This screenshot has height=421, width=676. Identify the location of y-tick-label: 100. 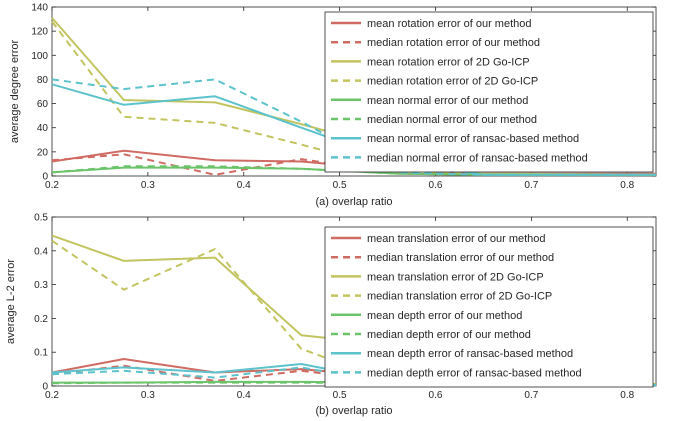
(39, 56).